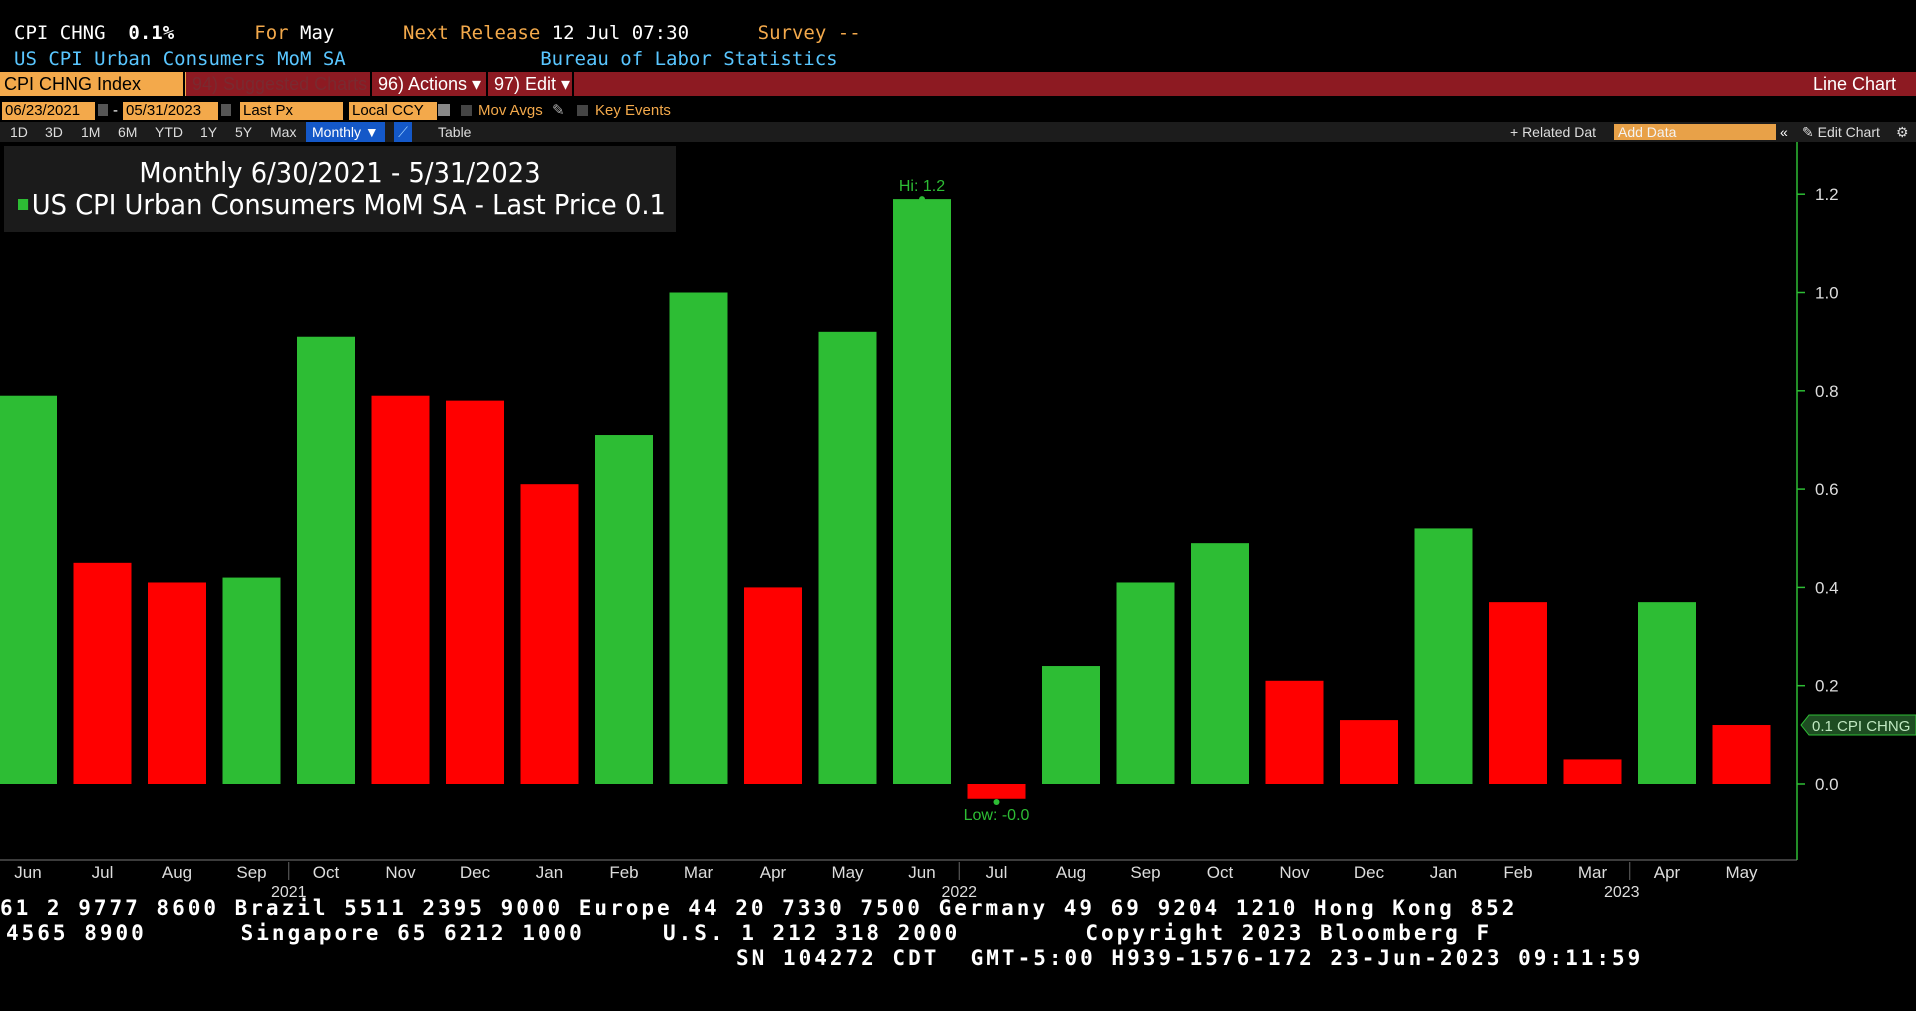 This screenshot has height=1011, width=1916. Describe the element at coordinates (291, 111) in the screenshot. I see `price-field-select: Last Px` at that location.